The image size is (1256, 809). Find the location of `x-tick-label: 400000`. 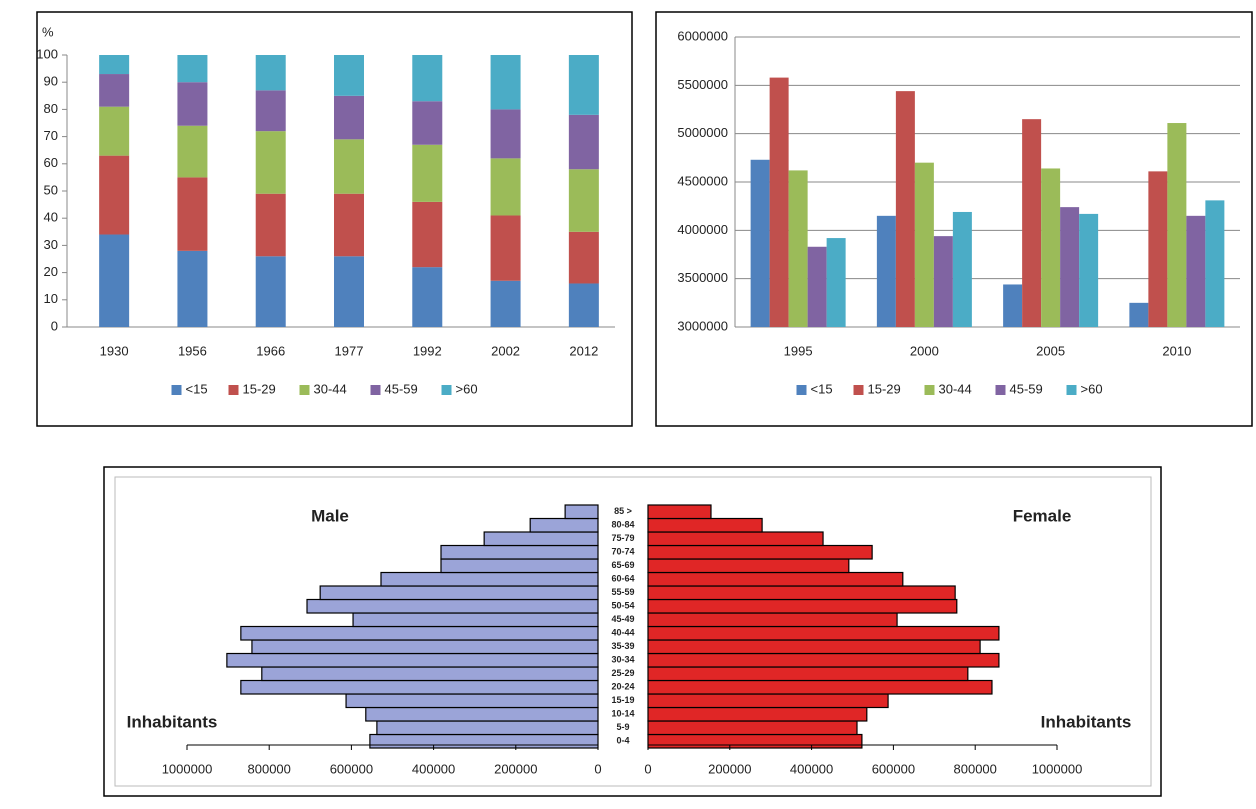

x-tick-label: 400000 is located at coordinates (811, 768).